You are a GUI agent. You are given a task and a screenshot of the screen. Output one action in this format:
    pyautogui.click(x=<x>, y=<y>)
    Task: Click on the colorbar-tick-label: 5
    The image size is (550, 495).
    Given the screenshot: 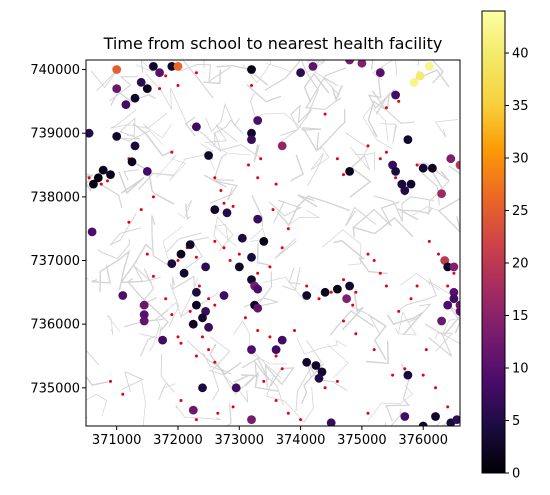 What is the action you would take?
    pyautogui.click(x=516, y=421)
    